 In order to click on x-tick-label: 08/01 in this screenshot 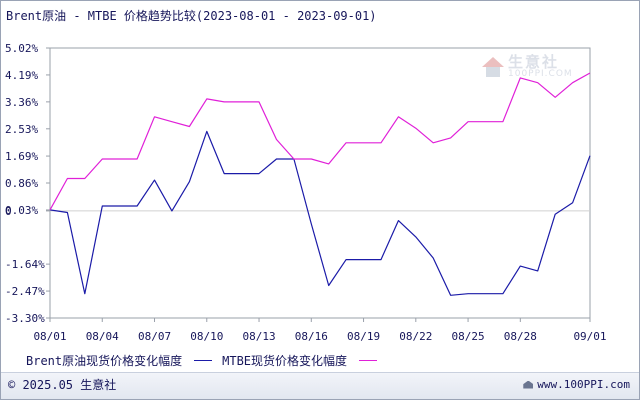, I will do `click(49, 336)`.